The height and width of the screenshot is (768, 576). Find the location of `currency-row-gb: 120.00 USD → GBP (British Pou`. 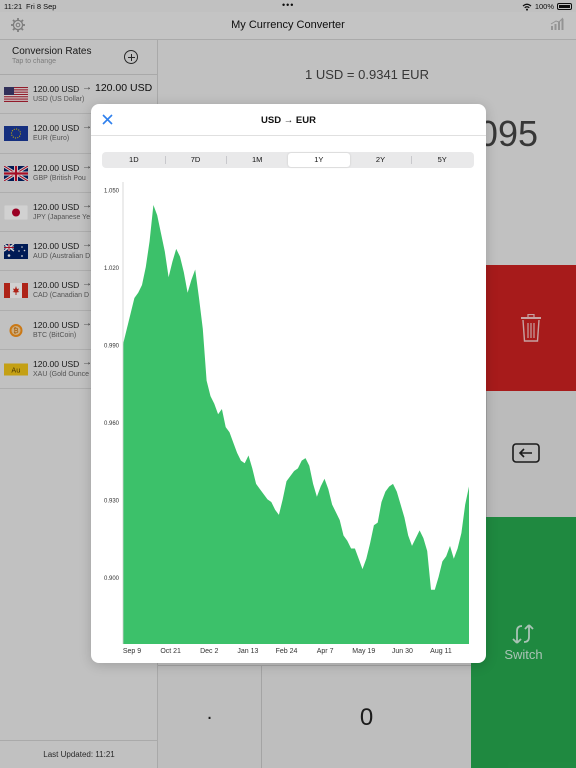

currency-row-gb: 120.00 USD → GBP (British Pou is located at coordinates (78, 173).